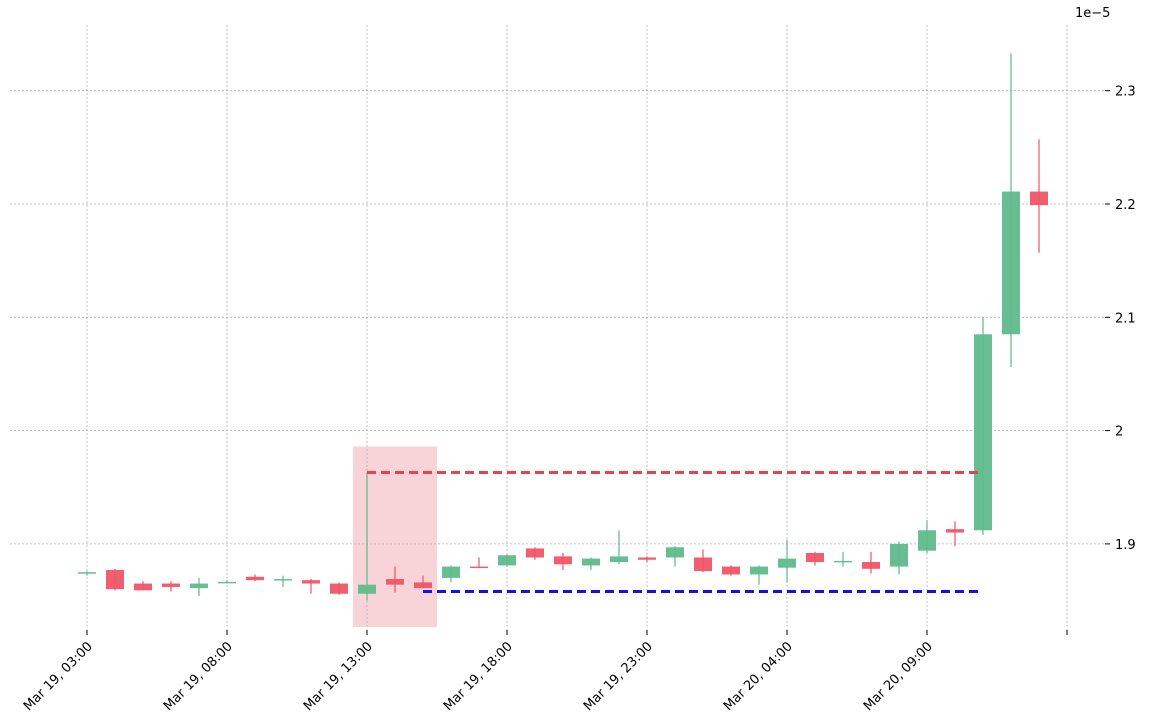 Image resolution: width=1162 pixels, height=727 pixels. What do you see at coordinates (1092, 13) in the screenshot?
I see `y-offset-label: 1e−5` at bounding box center [1092, 13].